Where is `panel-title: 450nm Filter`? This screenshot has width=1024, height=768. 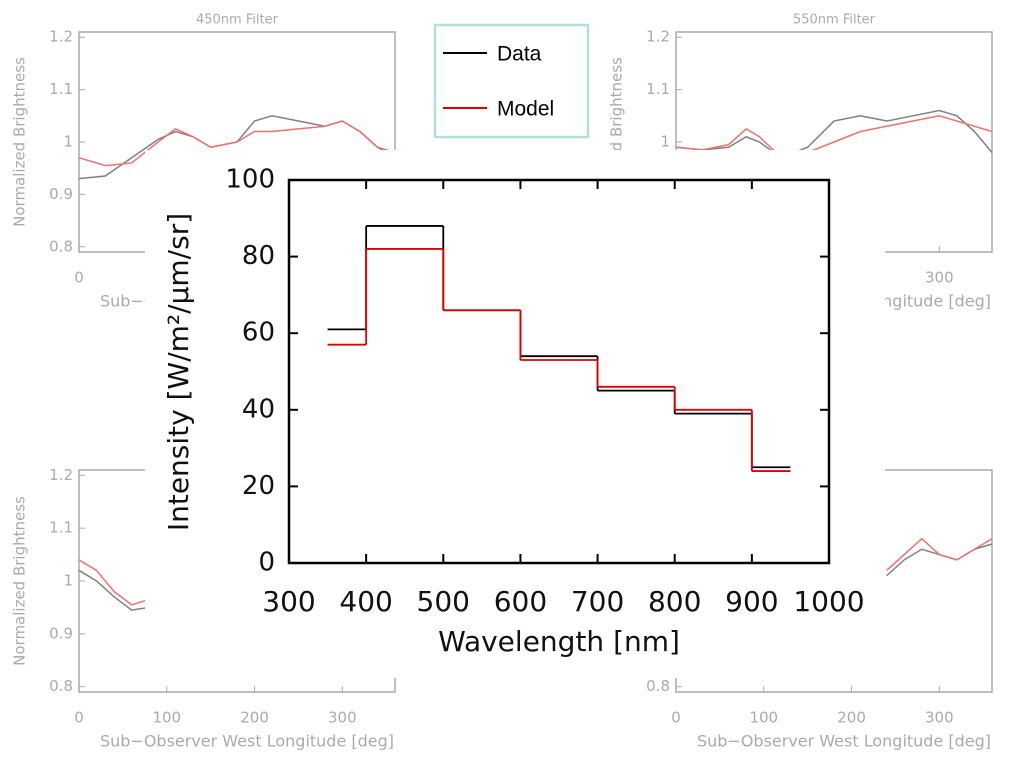
panel-title: 450nm Filter is located at coordinates (237, 20).